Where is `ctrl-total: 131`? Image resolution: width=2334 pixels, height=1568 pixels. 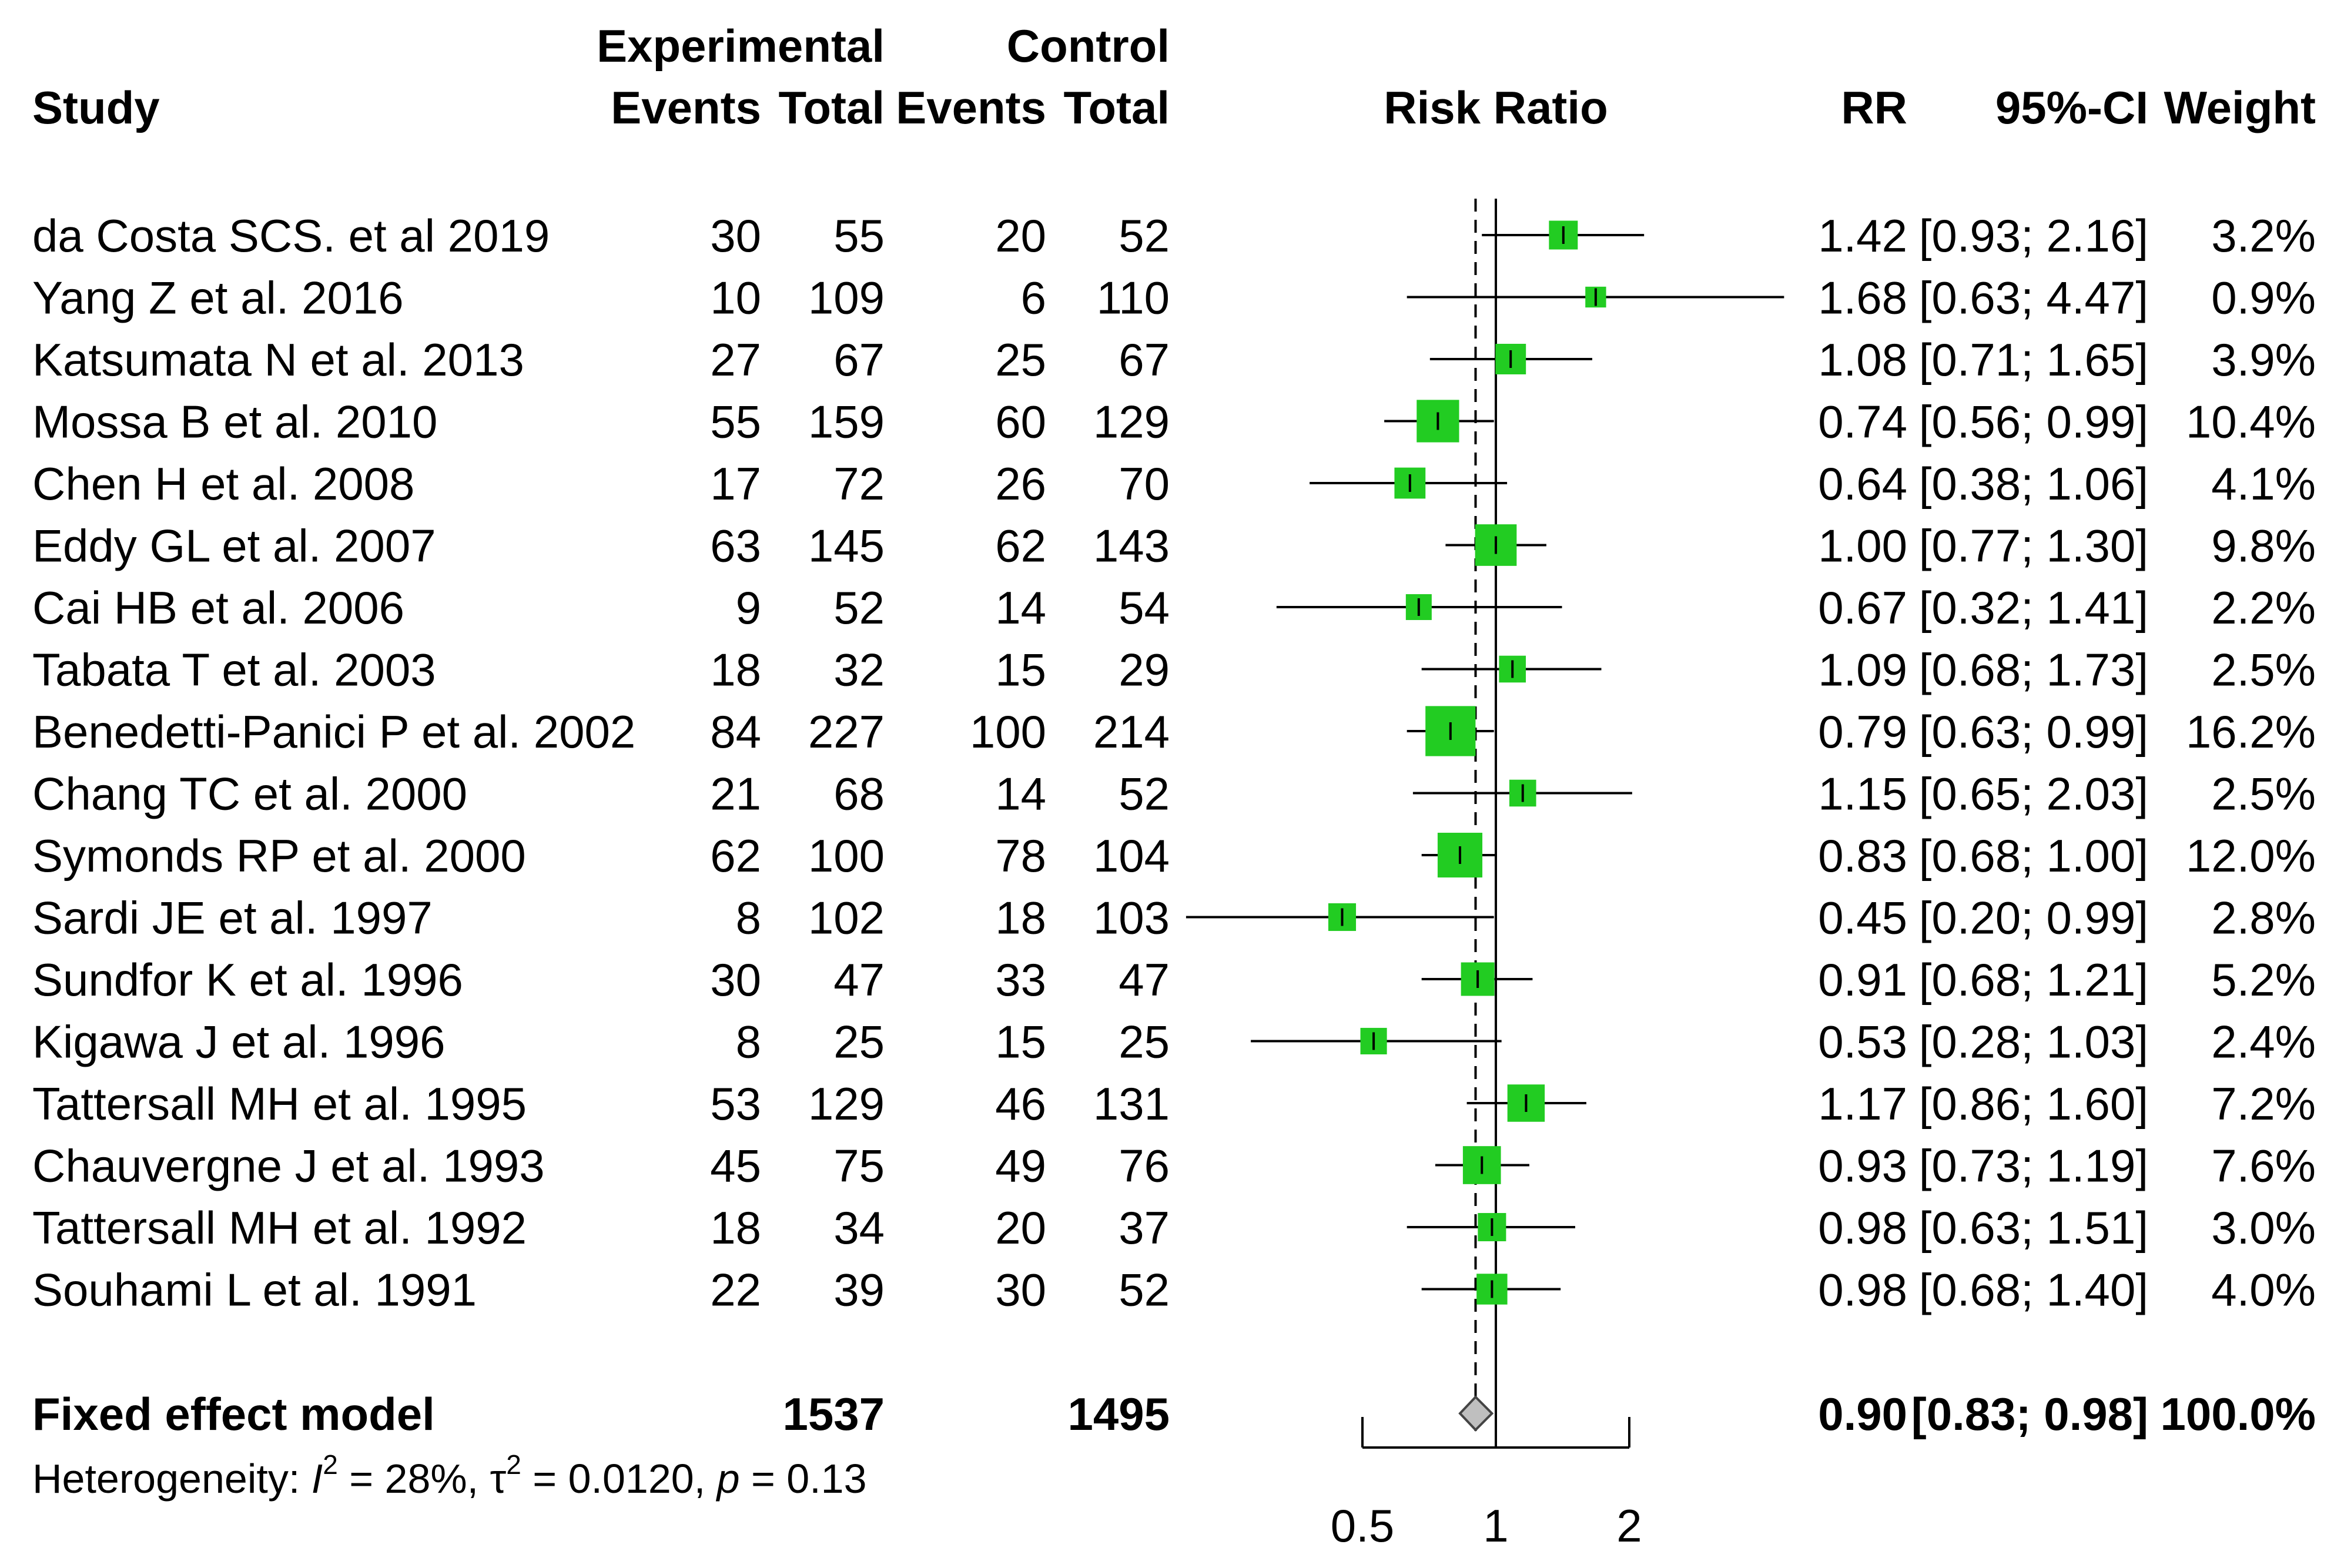
ctrl-total: 131 is located at coordinates (1131, 1104).